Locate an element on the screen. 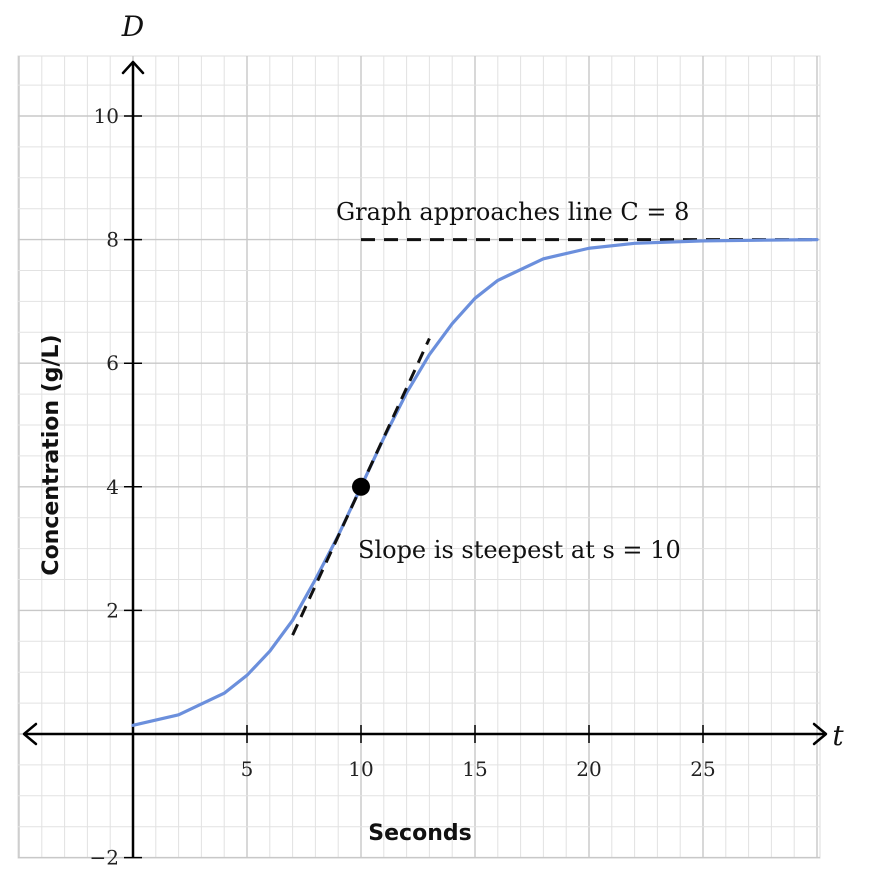 Image resolution: width=882 pixels, height=880 pixels. x-tick-label: 20 is located at coordinates (588, 769).